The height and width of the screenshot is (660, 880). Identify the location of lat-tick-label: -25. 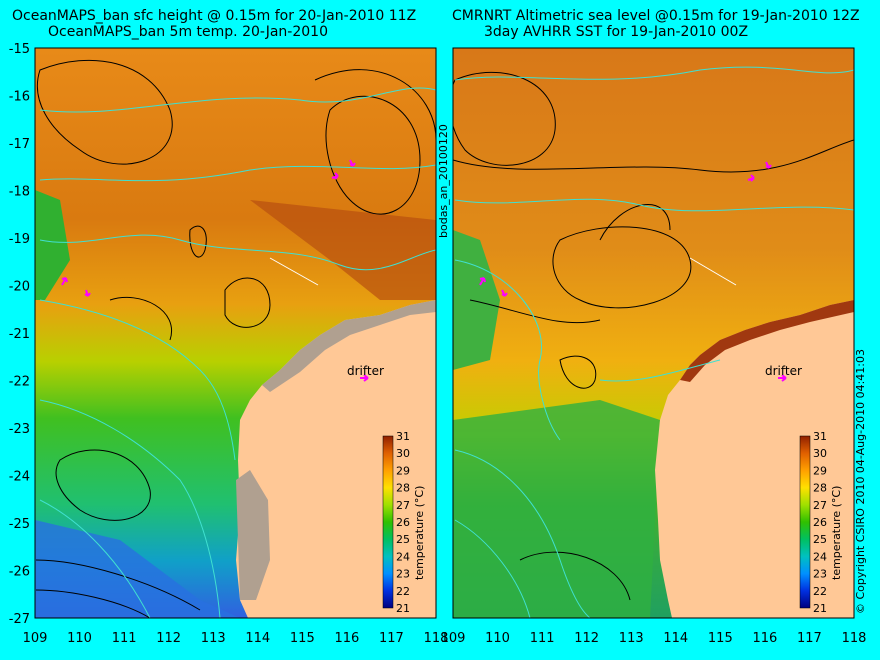
(19, 524).